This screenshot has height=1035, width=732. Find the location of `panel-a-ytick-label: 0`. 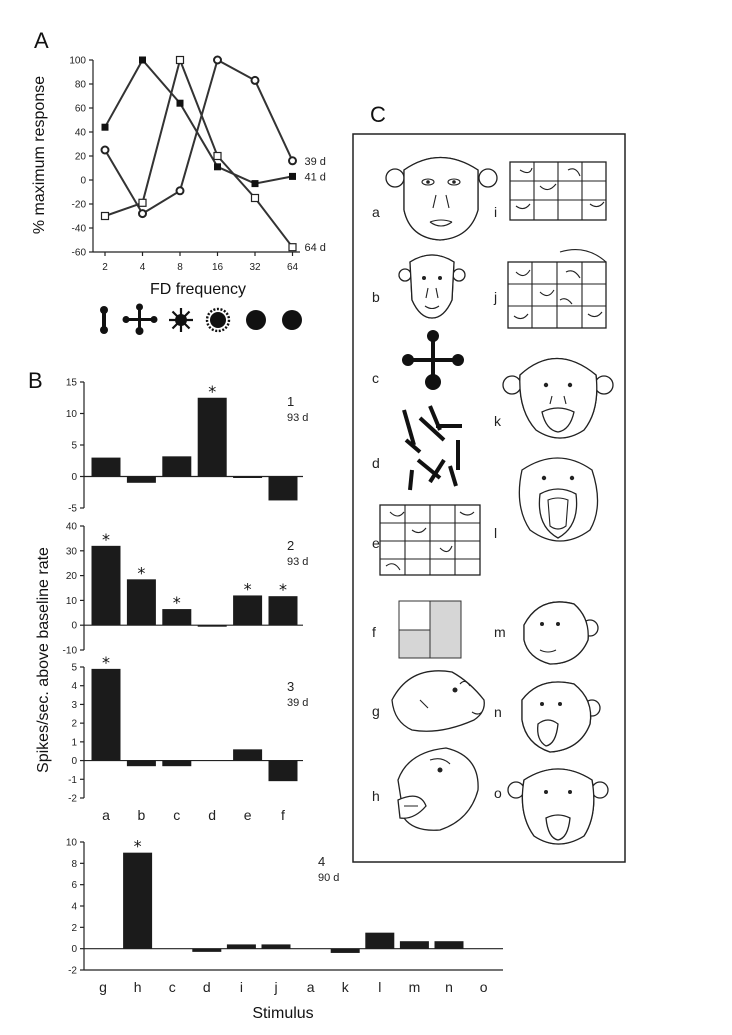

panel-a-ytick-label: 0 is located at coordinates (83, 181).